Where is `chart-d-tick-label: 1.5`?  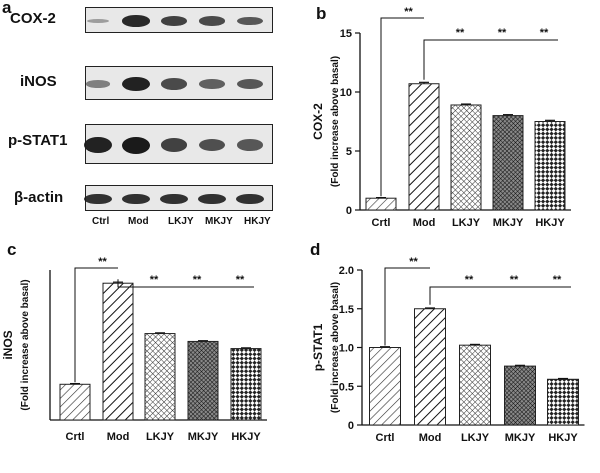 chart-d-tick-label: 1.5 is located at coordinates (346, 310).